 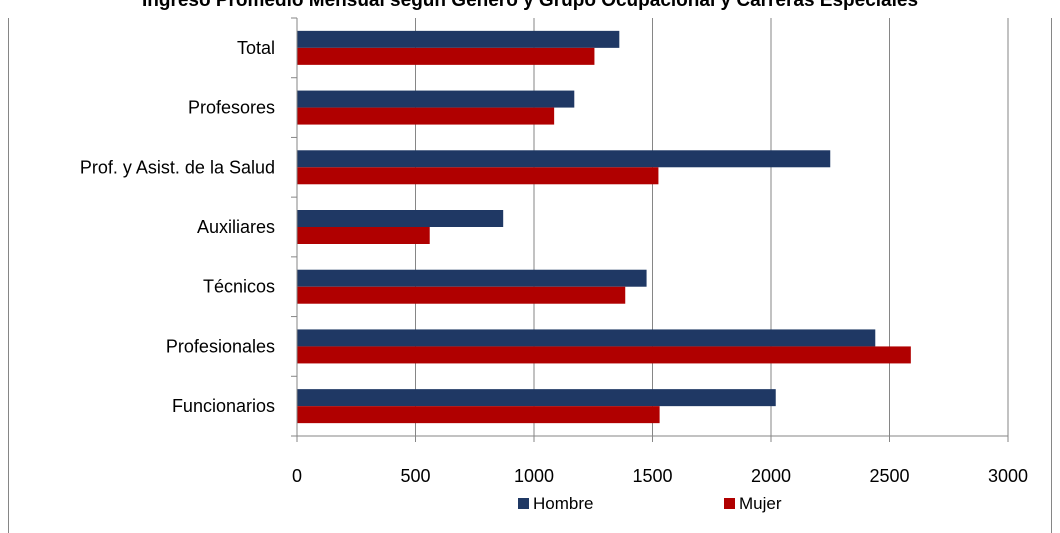 I want to click on legend: Hombre Mujer, so click(x=650, y=503).